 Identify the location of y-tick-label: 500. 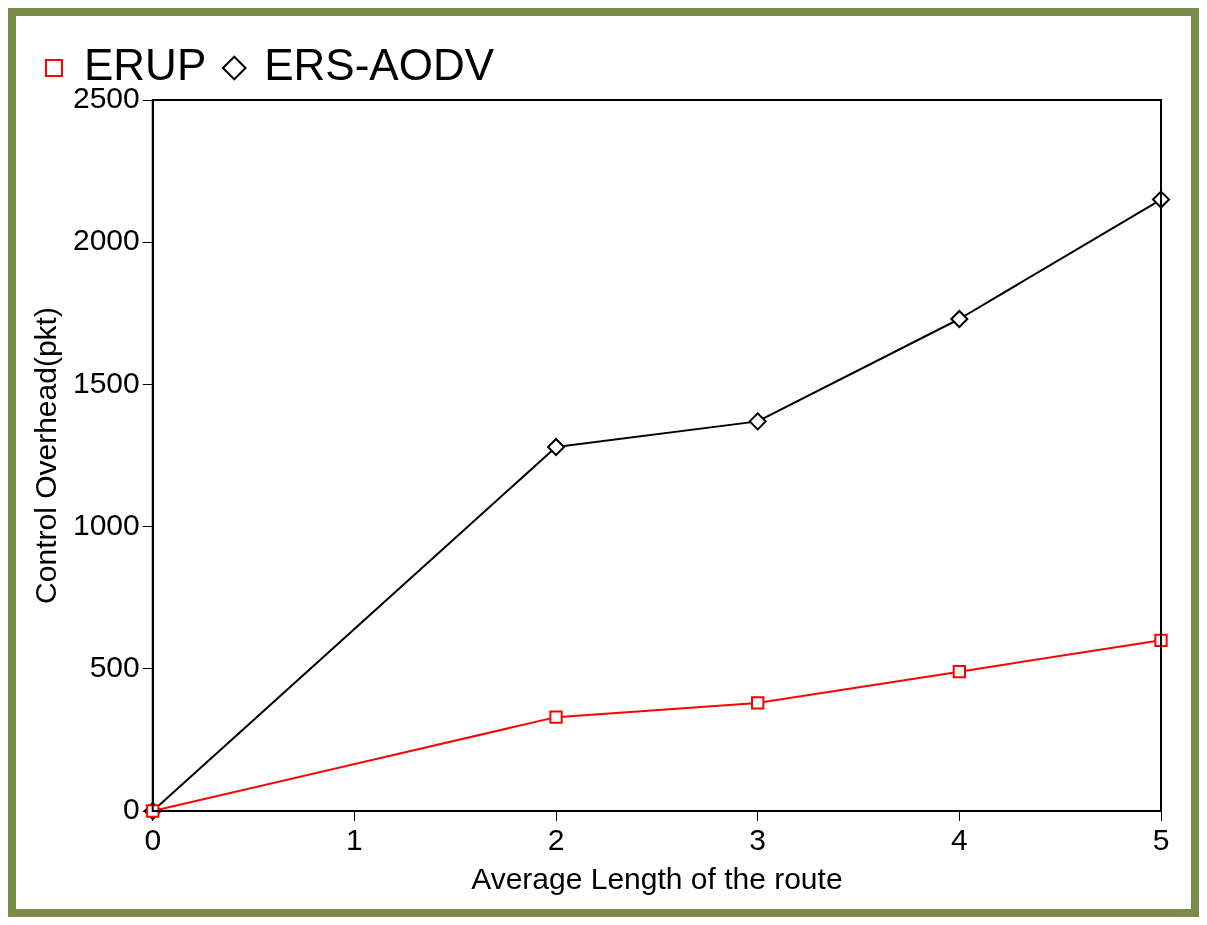
(114, 667).